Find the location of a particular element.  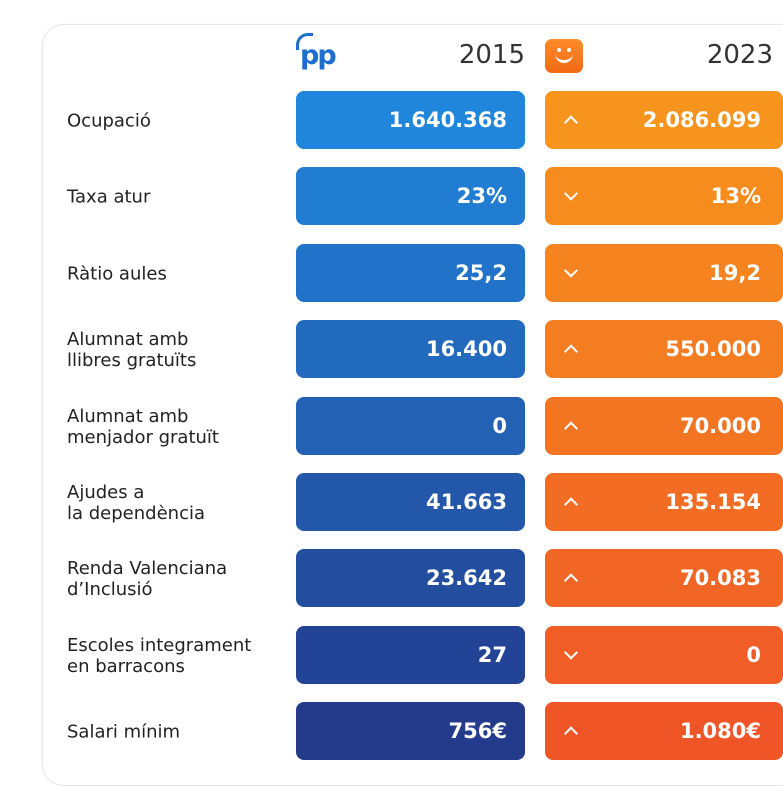

value-2015-cell: 1.640.368 is located at coordinates (410, 120).